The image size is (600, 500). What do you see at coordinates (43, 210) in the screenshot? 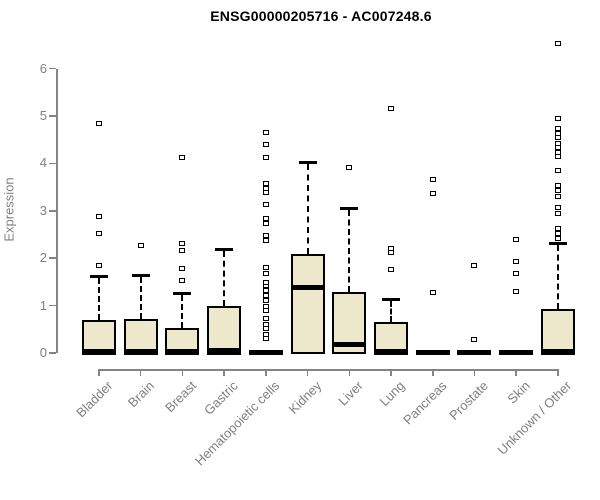
I see `y-tick-label: 3` at bounding box center [43, 210].